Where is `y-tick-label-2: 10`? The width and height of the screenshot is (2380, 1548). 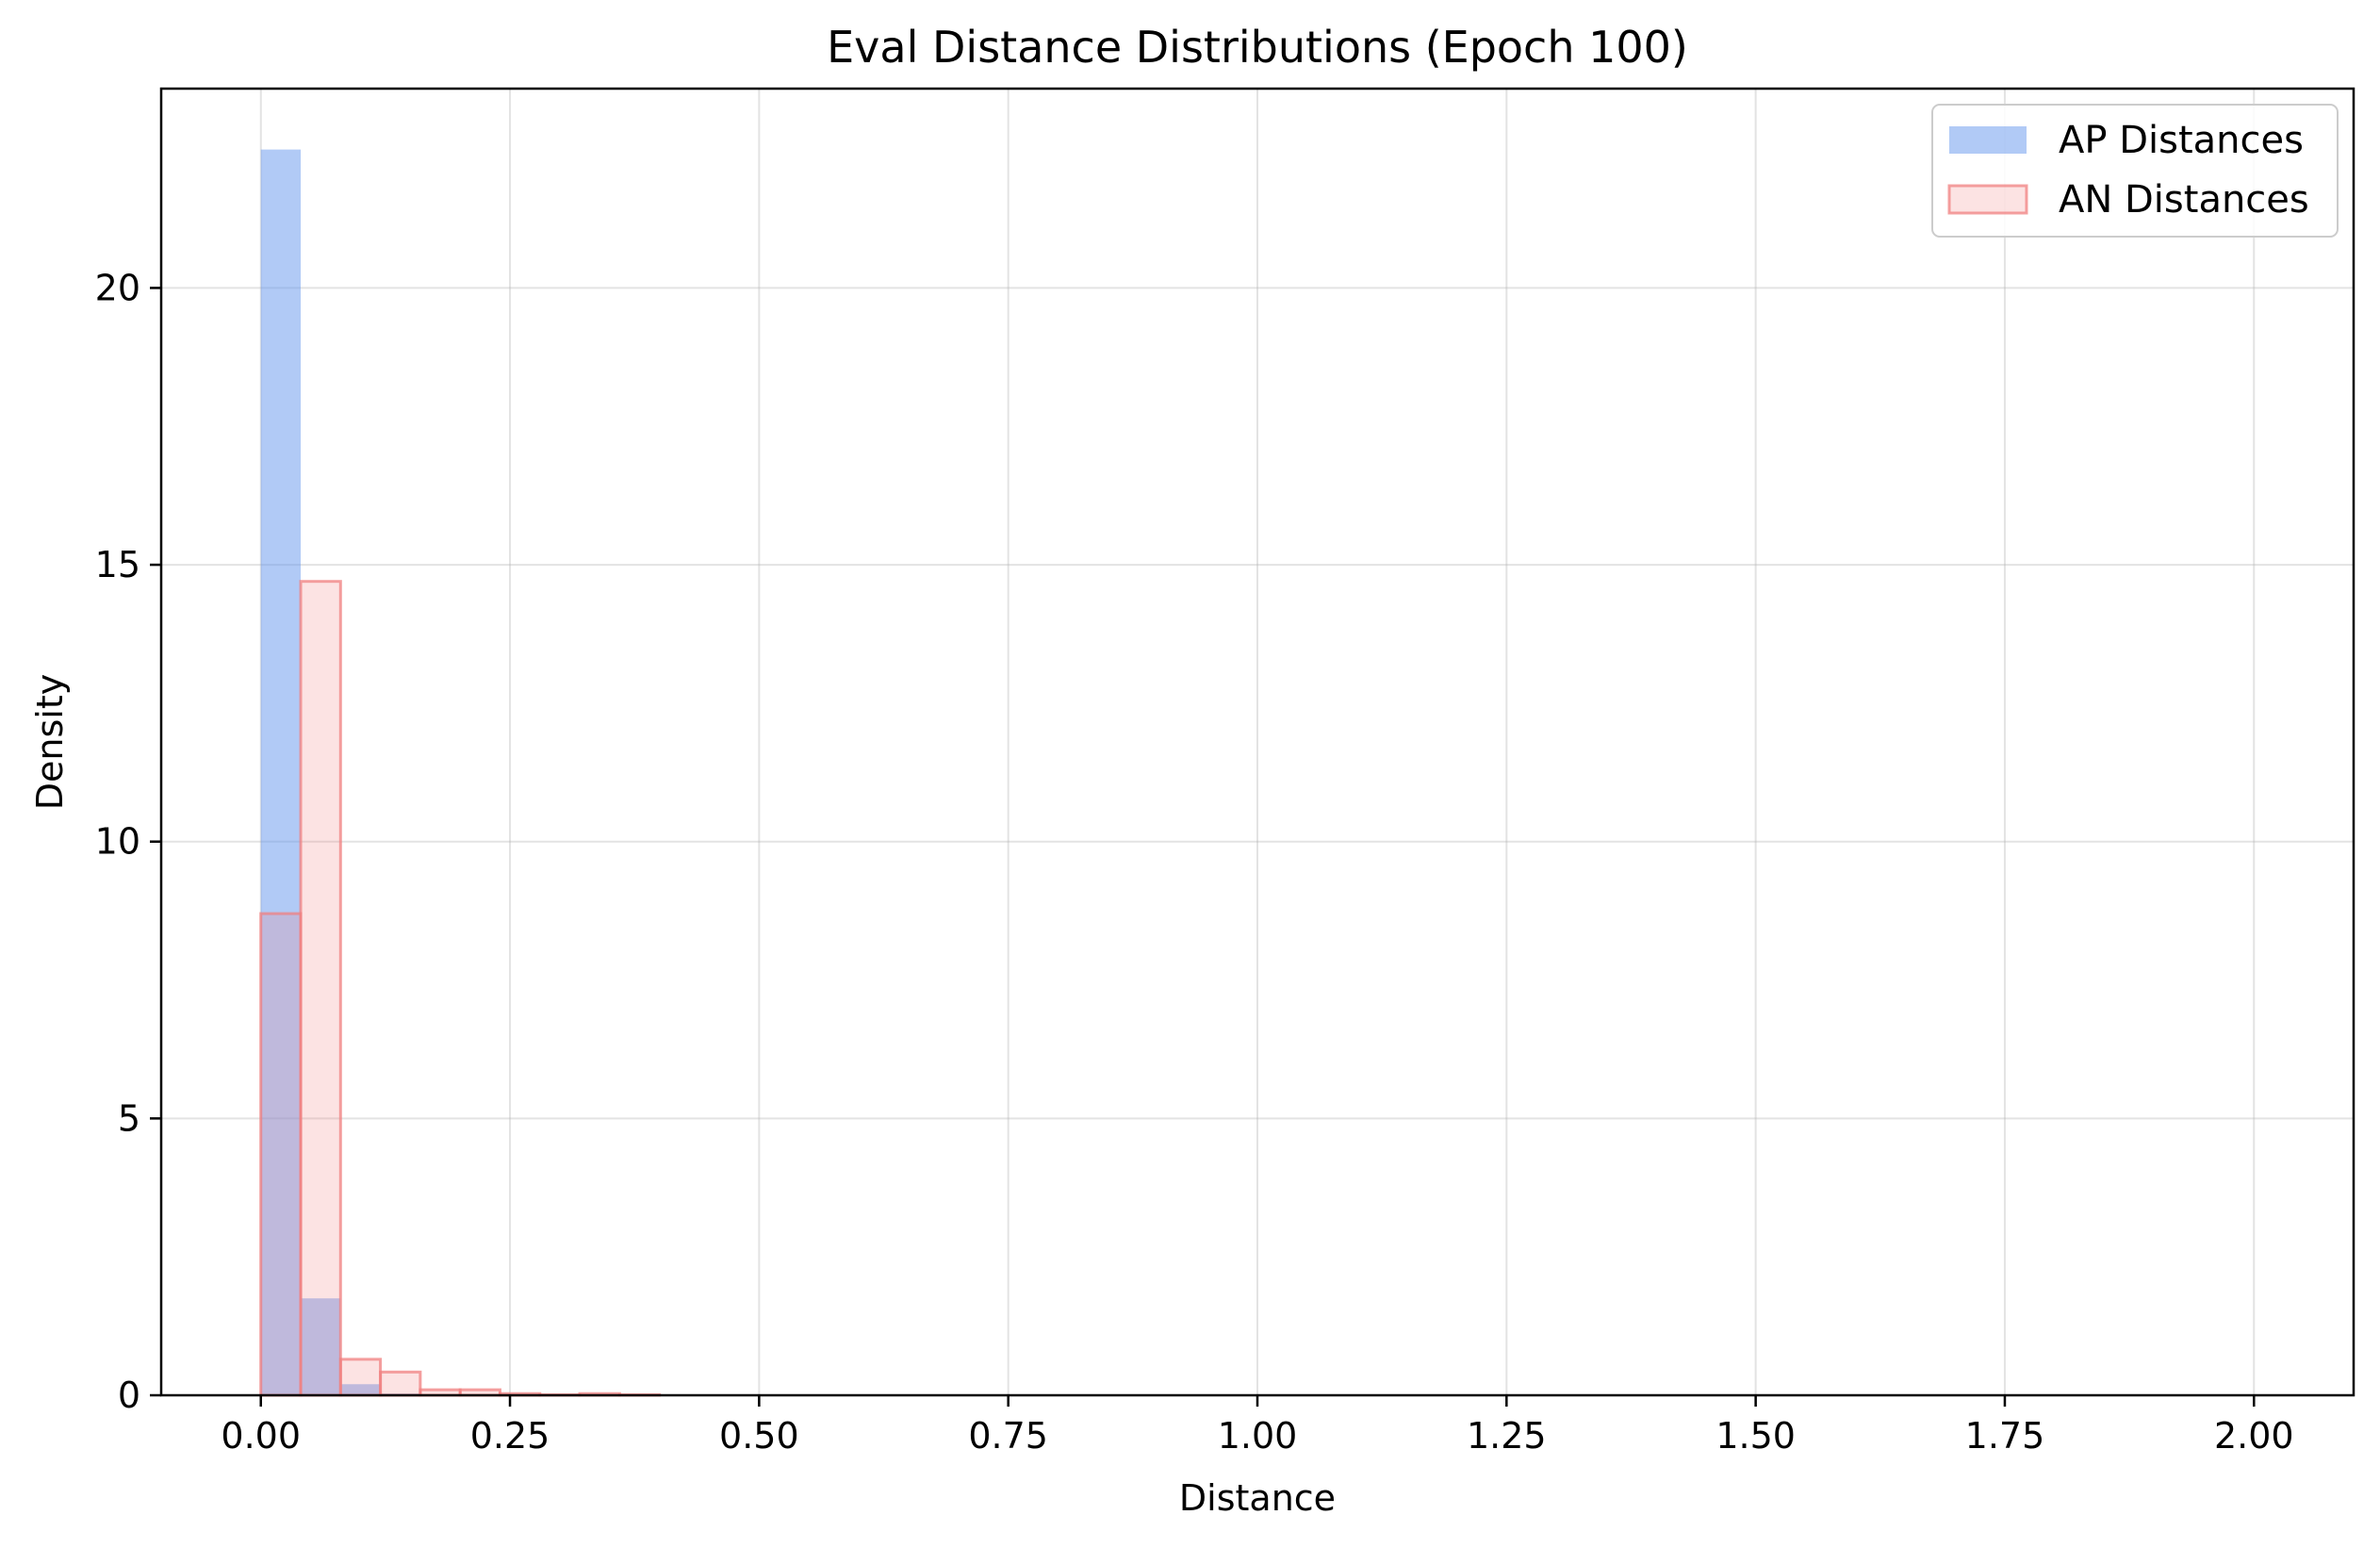 y-tick-label-2: 10 is located at coordinates (117, 842).